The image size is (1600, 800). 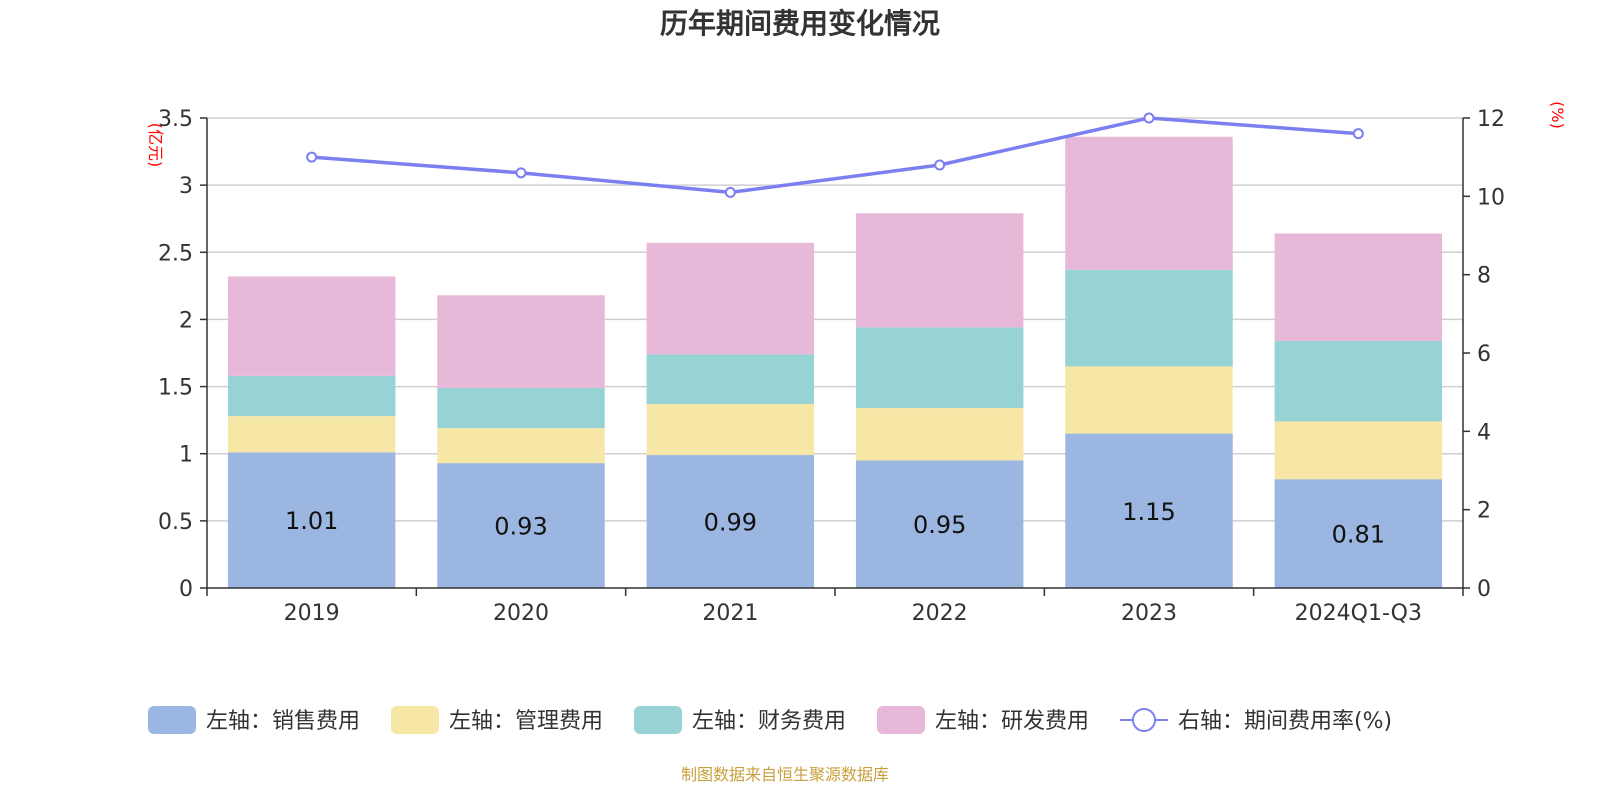 What do you see at coordinates (1144, 720) in the screenshot?
I see `legend-marker-icon` at bounding box center [1144, 720].